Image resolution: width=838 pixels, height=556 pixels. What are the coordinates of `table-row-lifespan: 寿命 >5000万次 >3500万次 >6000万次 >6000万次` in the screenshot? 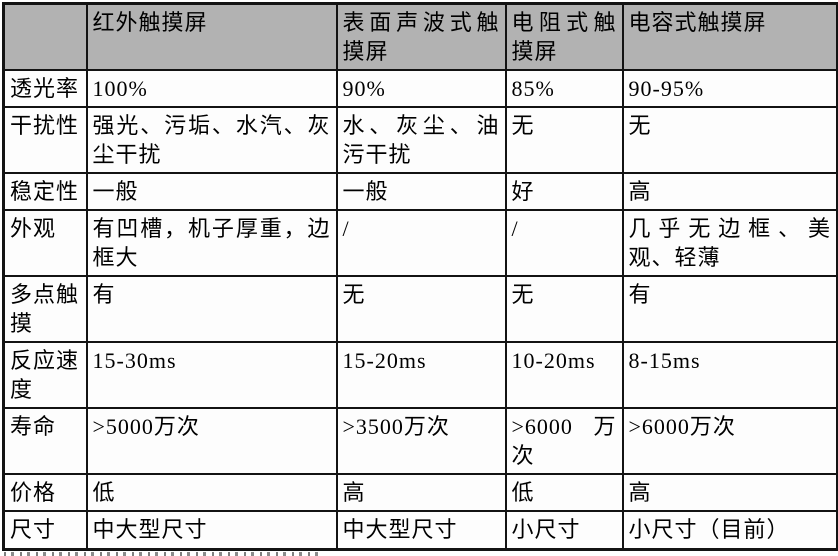 It's located at (420, 441).